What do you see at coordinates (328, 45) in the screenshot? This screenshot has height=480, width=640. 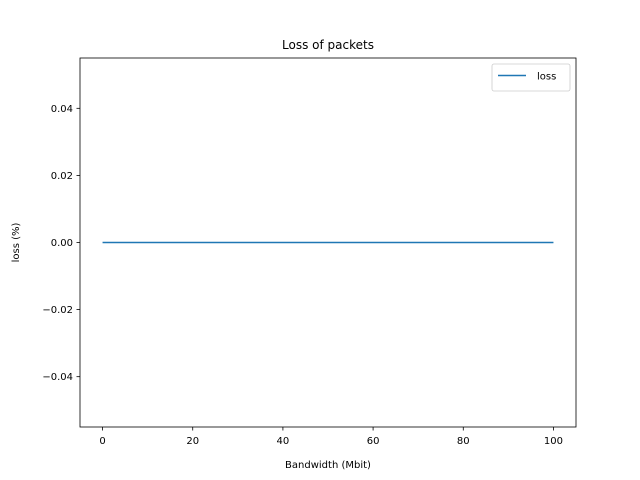 I see `chart-title: Loss of packets` at bounding box center [328, 45].